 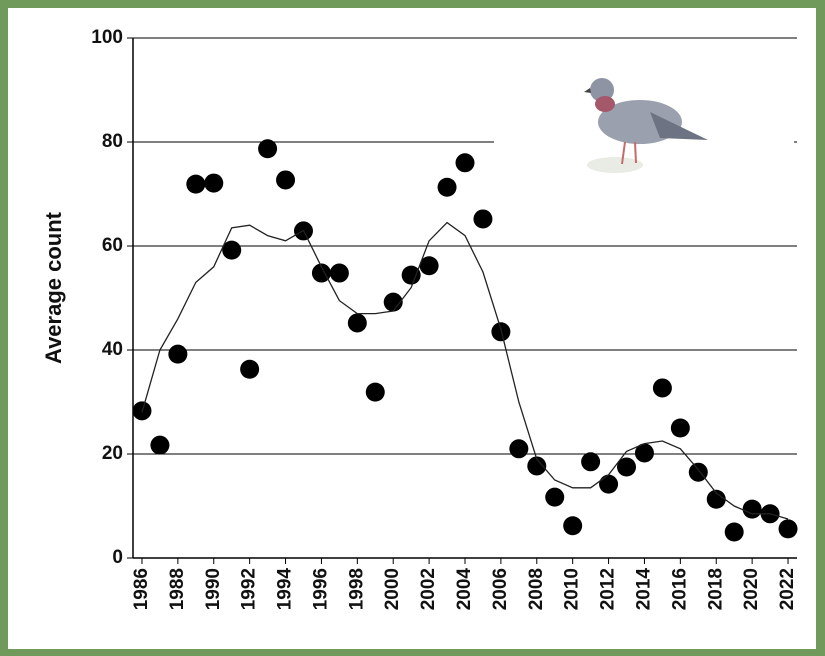 I want to click on x-tick-label: 1988, so click(x=177, y=589).